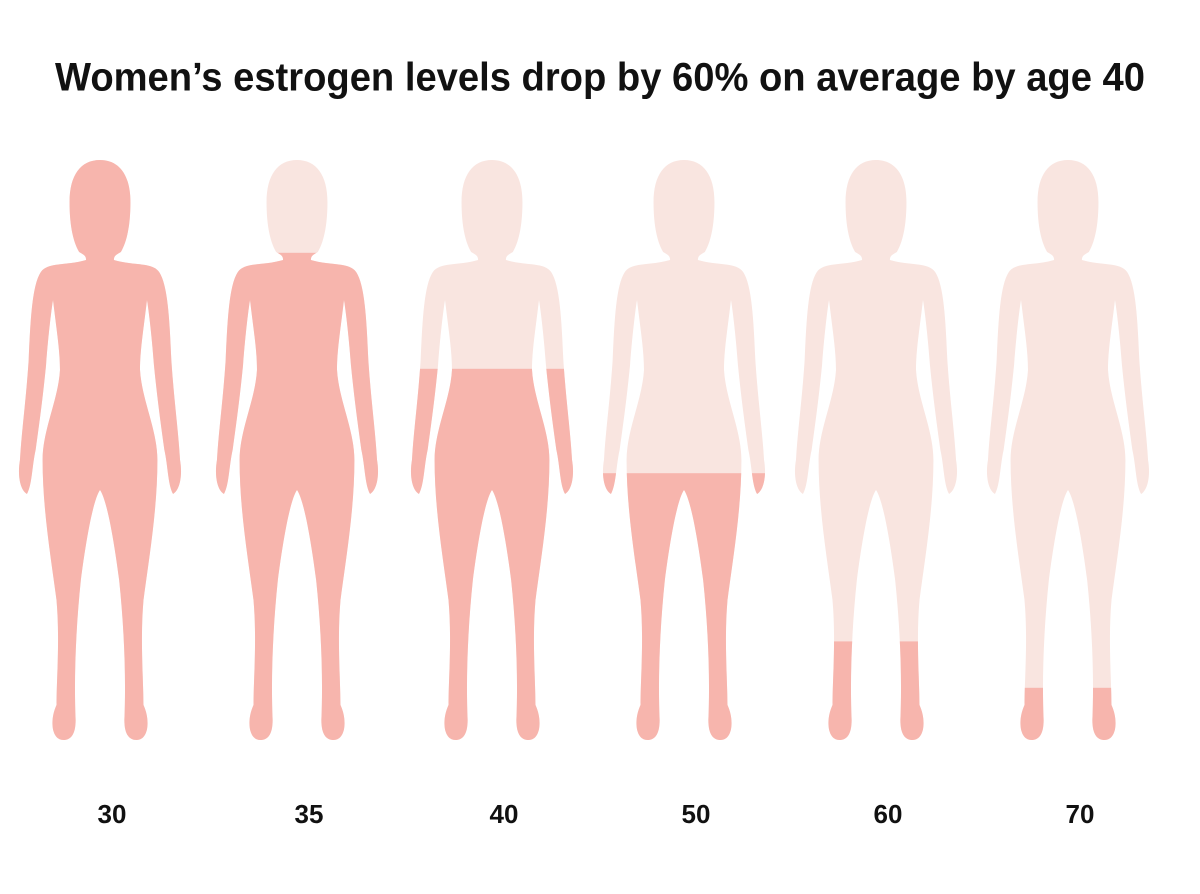  Describe the element at coordinates (888, 814) in the screenshot. I see `age-label: 60` at that location.